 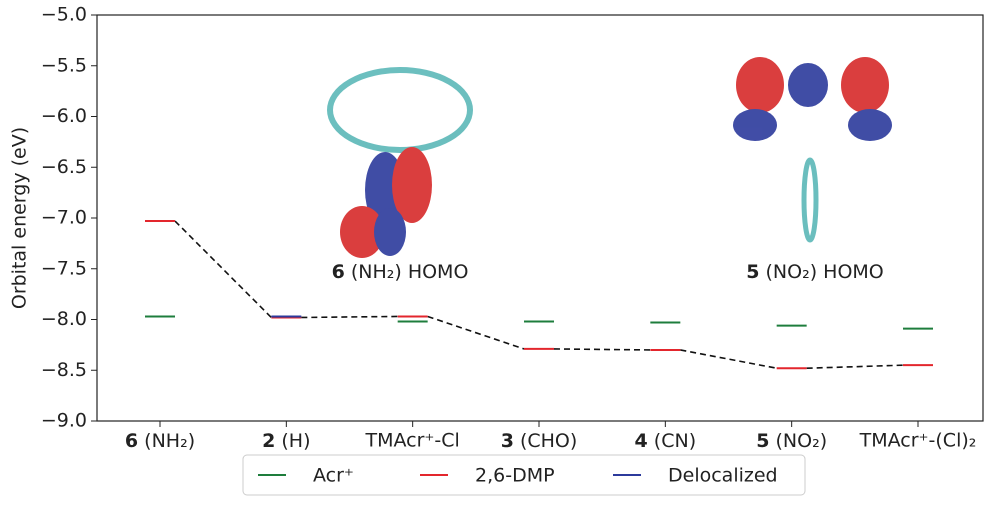 What do you see at coordinates (918, 441) in the screenshot?
I see `x-tick-label: TMAcr⁺-(Cl)₂` at bounding box center [918, 441].